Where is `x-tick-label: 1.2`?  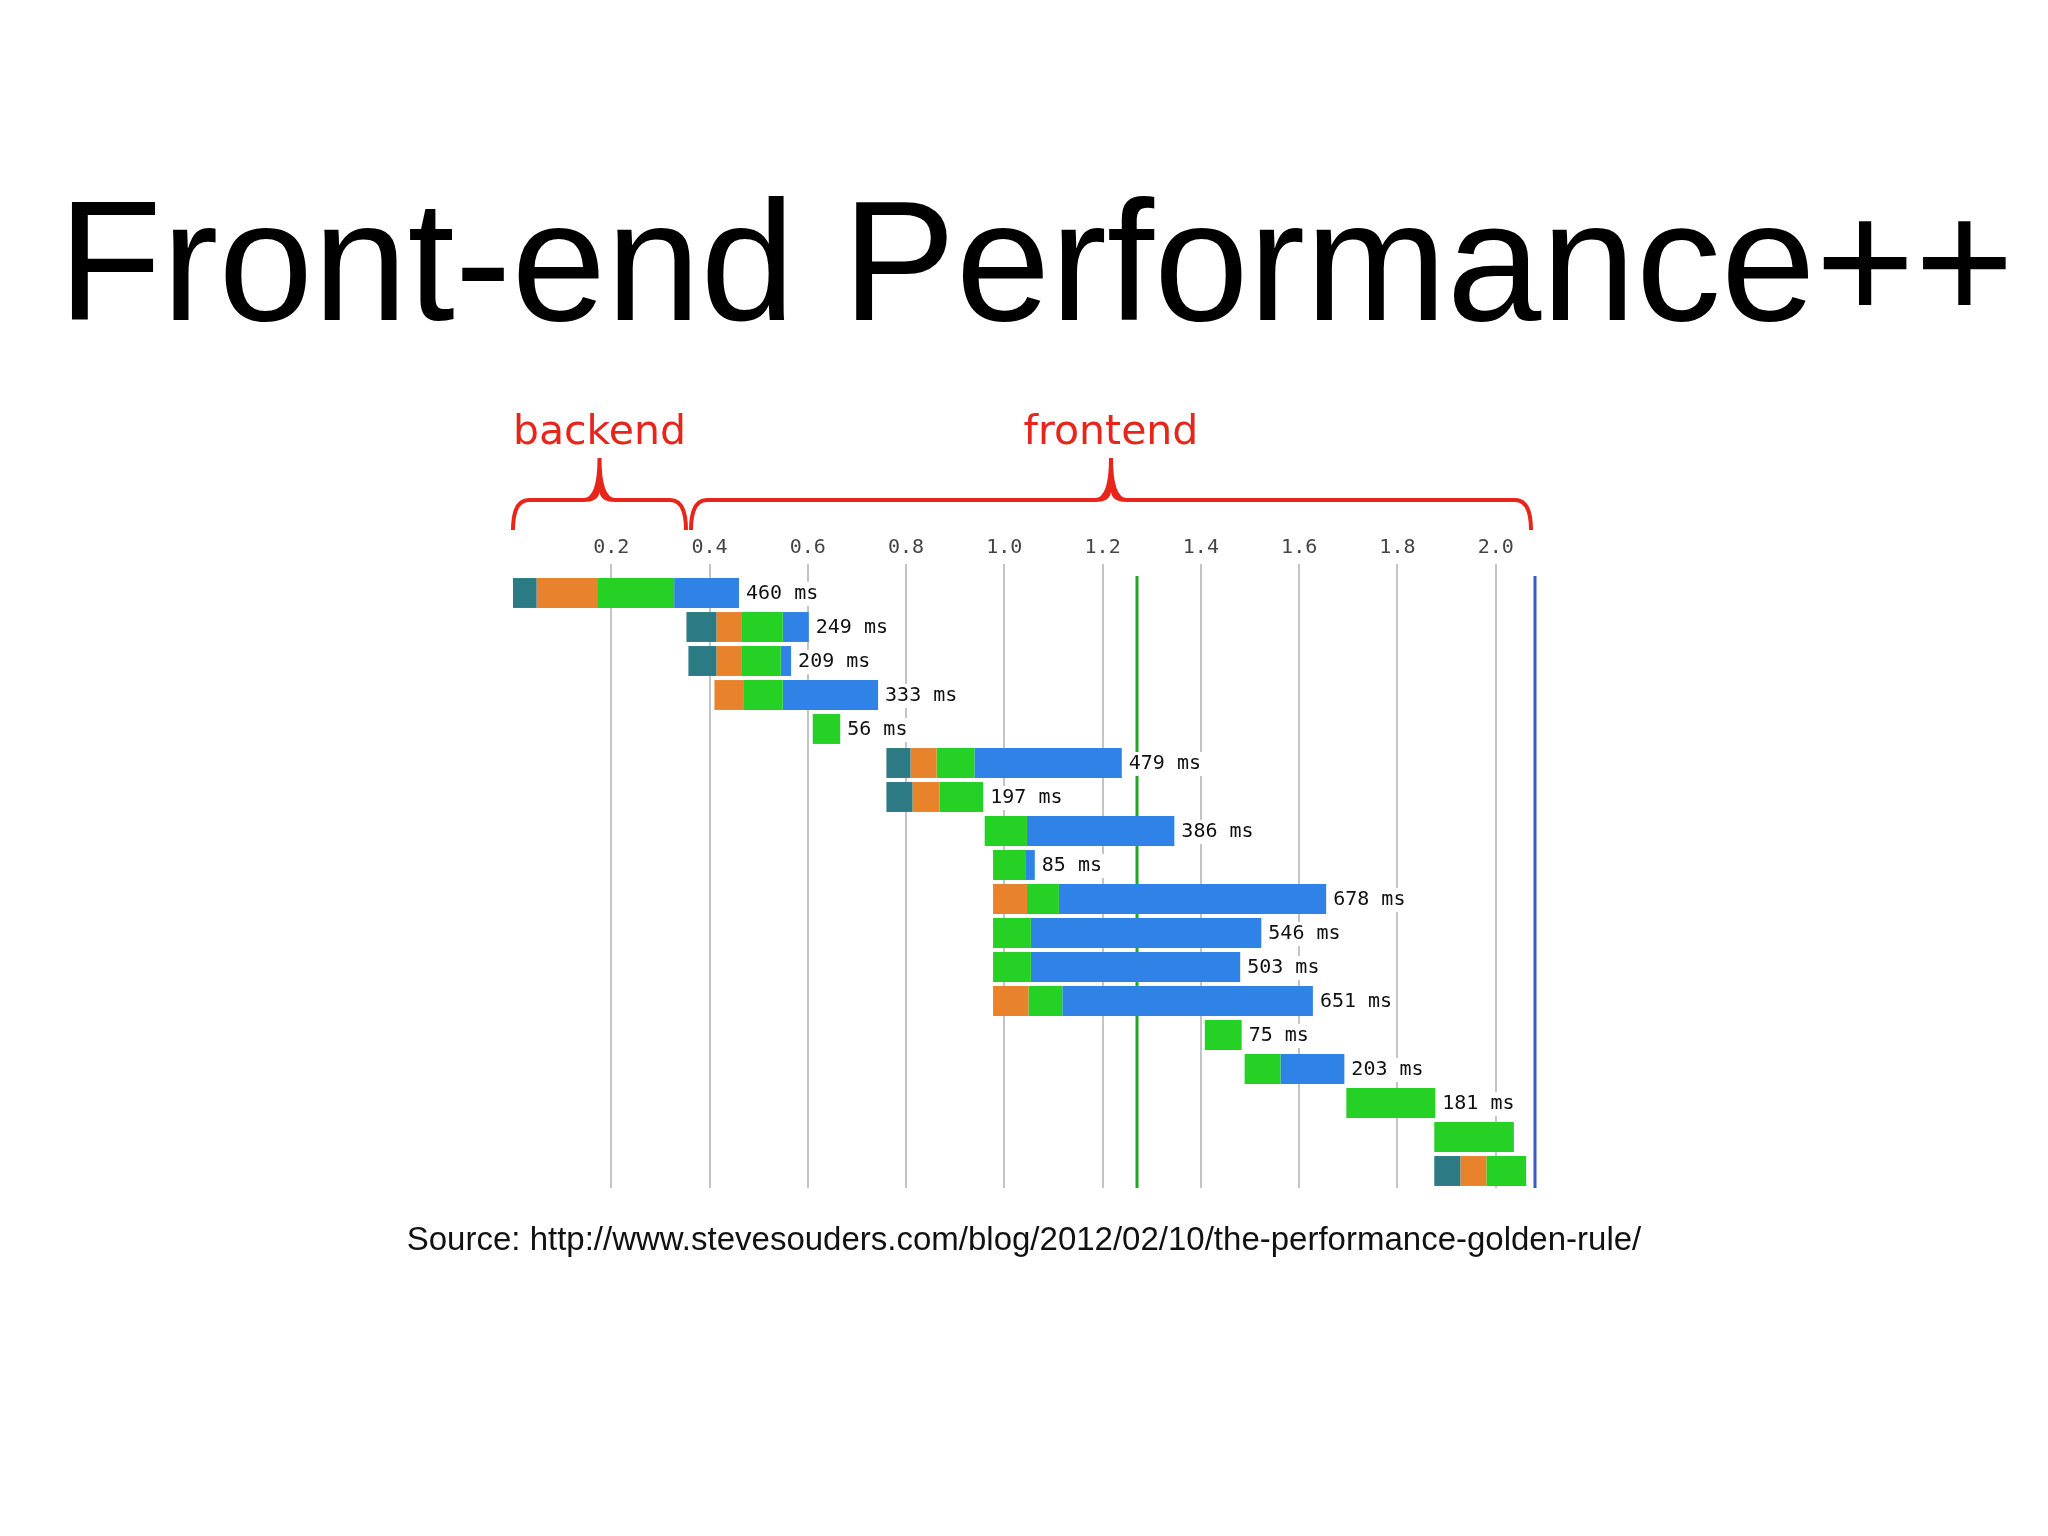 x-tick-label: 1.2 is located at coordinates (1102, 546).